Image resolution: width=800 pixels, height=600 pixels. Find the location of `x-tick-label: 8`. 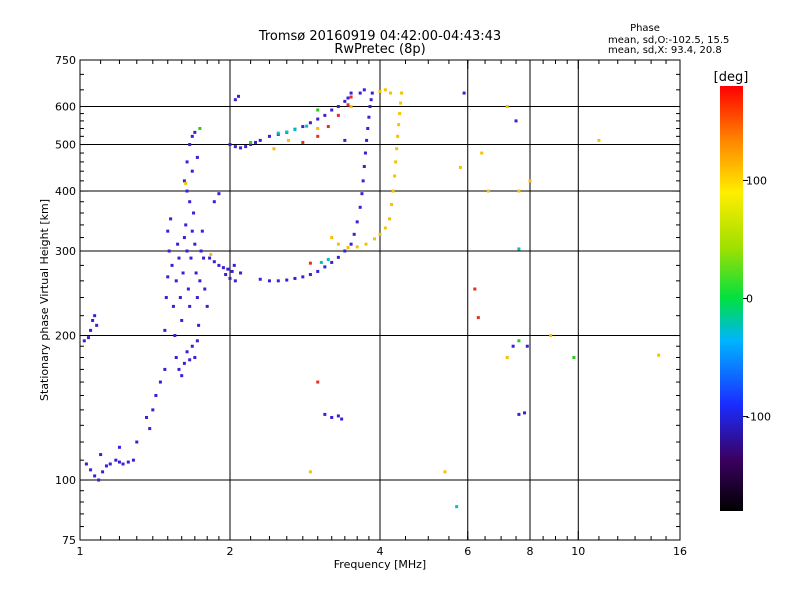

x-tick-label: 8 is located at coordinates (530, 551).